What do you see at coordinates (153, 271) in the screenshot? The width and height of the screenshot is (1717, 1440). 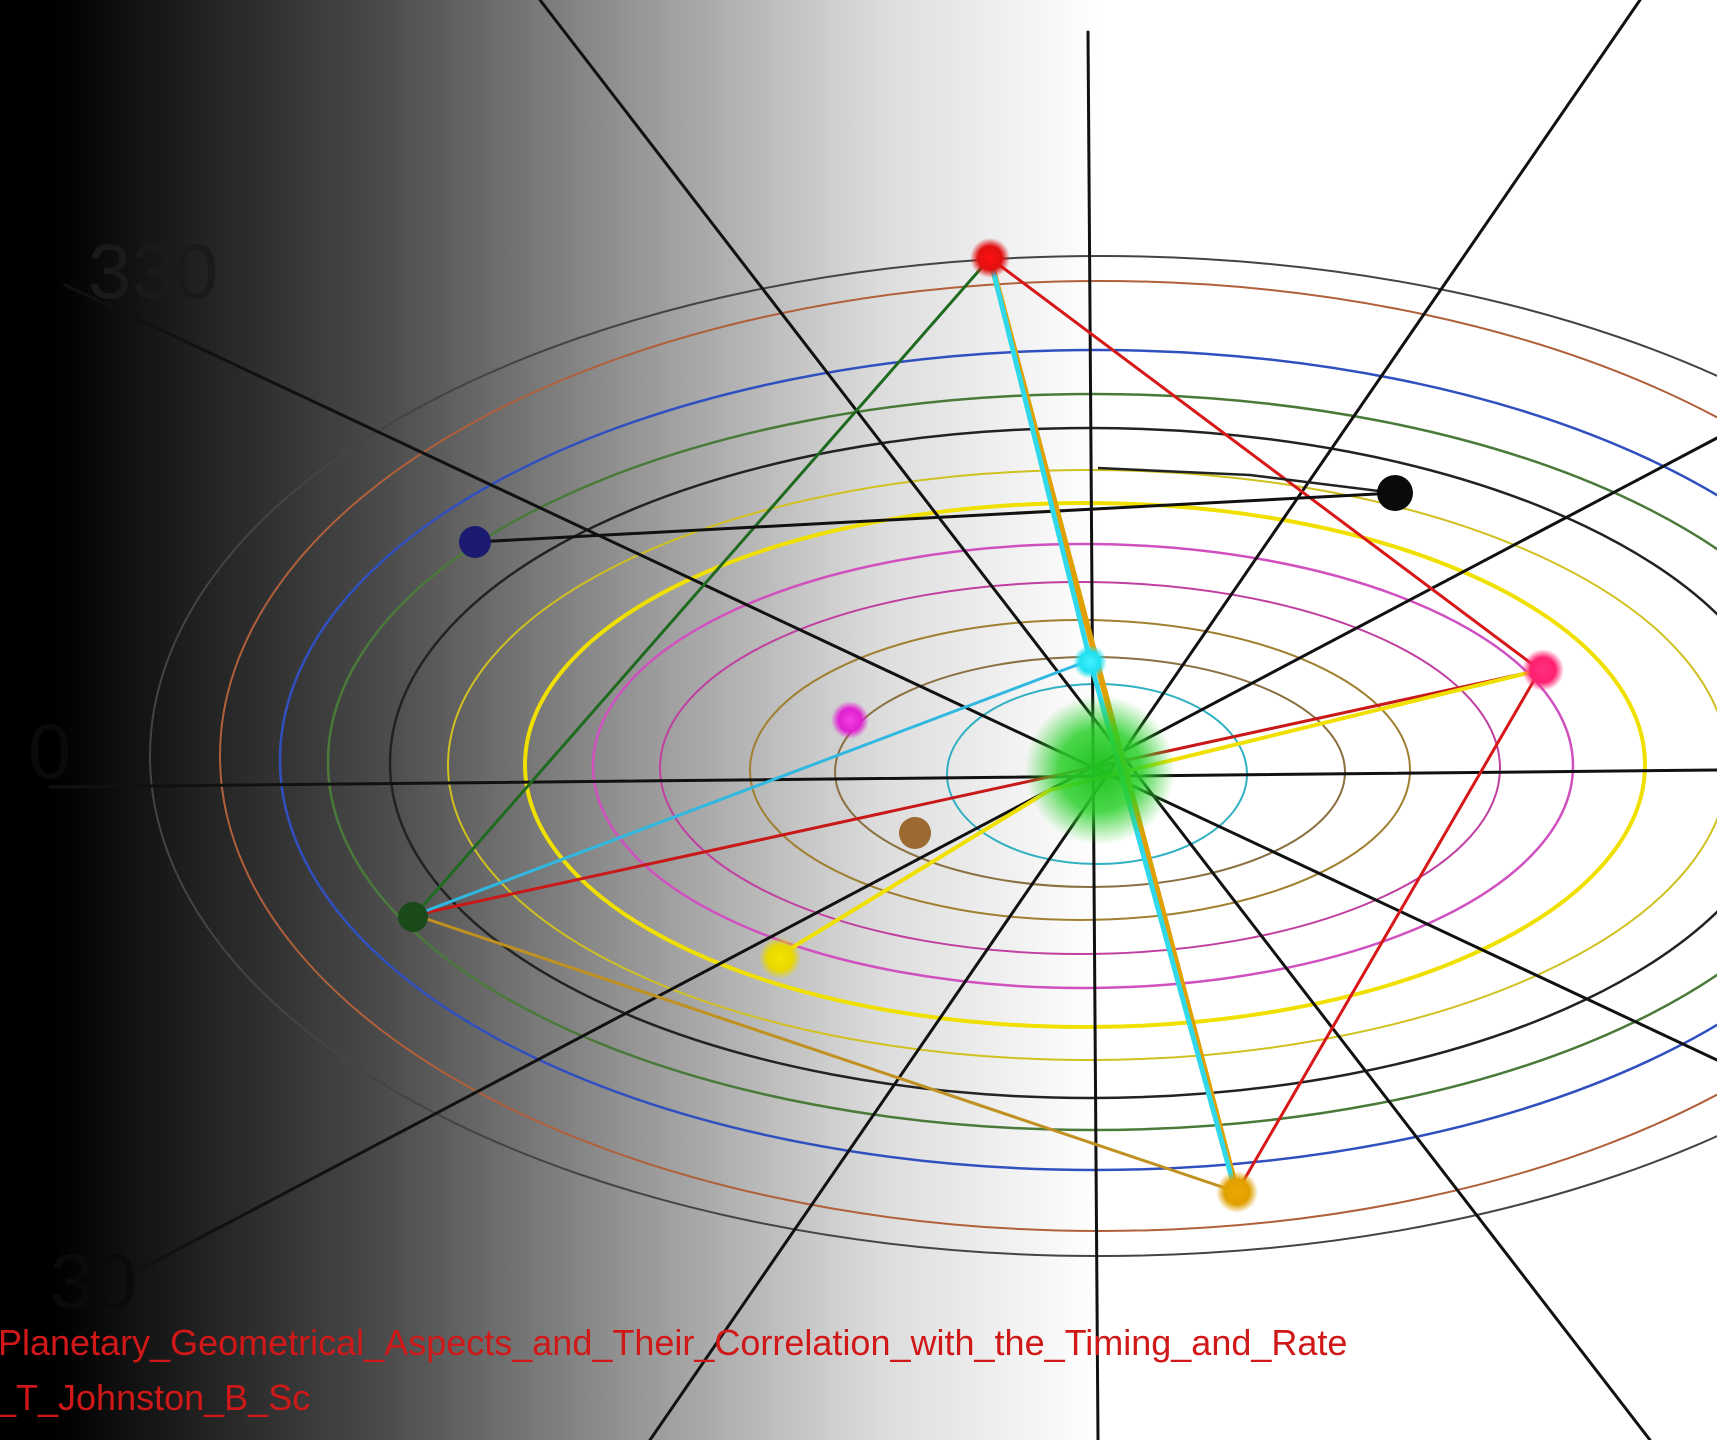 I see `angle-label-330: 330` at bounding box center [153, 271].